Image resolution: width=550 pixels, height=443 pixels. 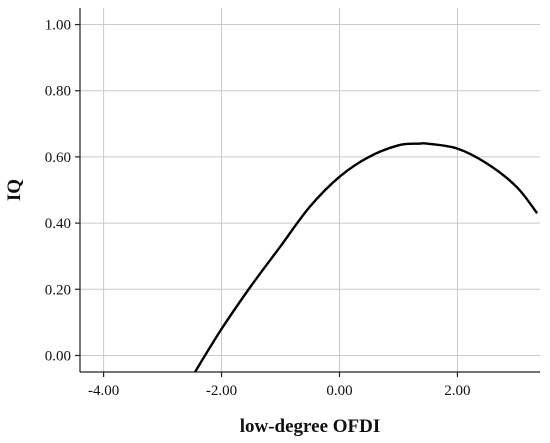 What do you see at coordinates (103, 391) in the screenshot?
I see `x-tick-label: -4.00` at bounding box center [103, 391].